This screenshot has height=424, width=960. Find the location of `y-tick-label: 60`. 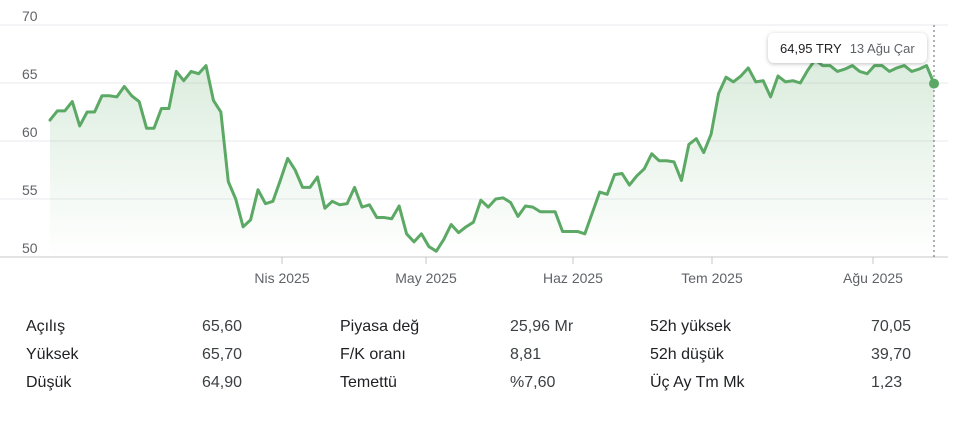

y-tick-label: 60 is located at coordinates (30, 132).